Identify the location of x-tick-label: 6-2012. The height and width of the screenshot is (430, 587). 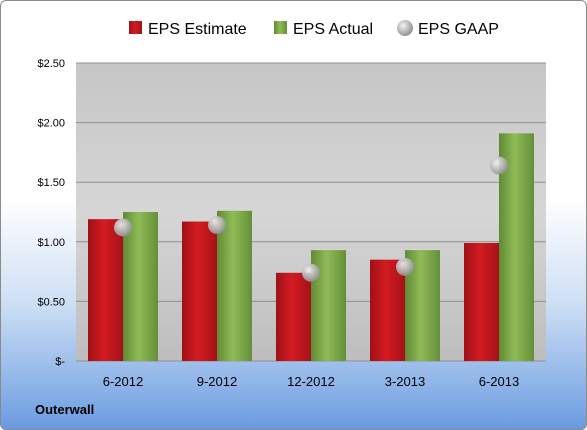
(123, 381).